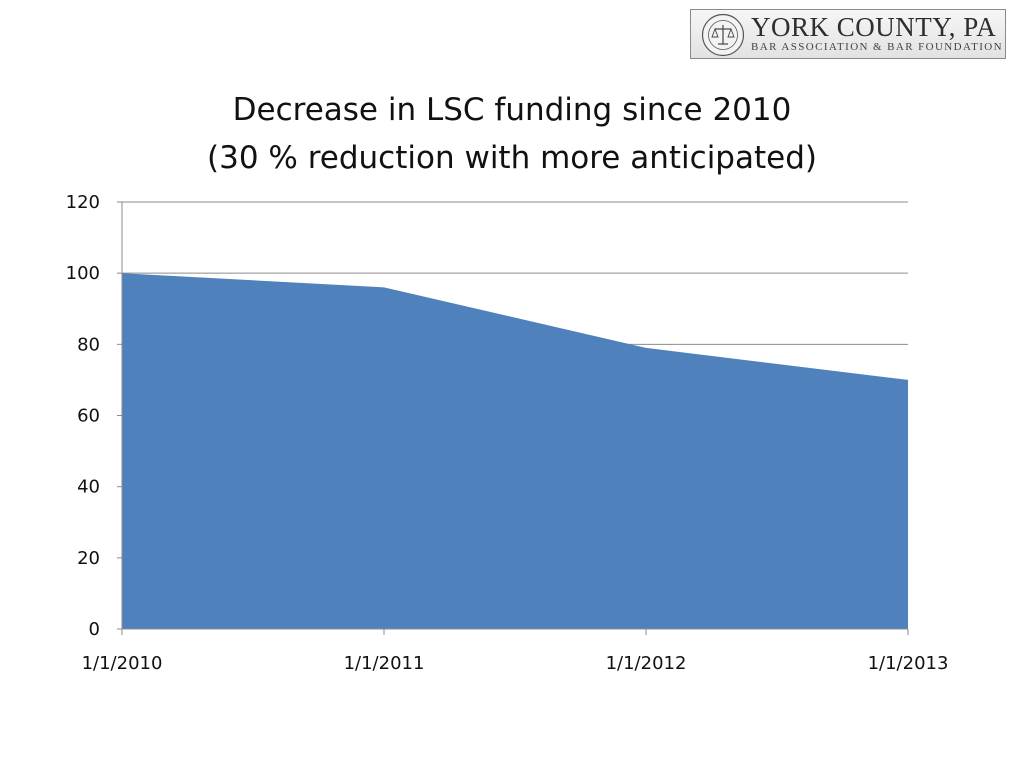  I want to click on chart-title-line-2: (30 % reduction with more anticipated), so click(512, 158).